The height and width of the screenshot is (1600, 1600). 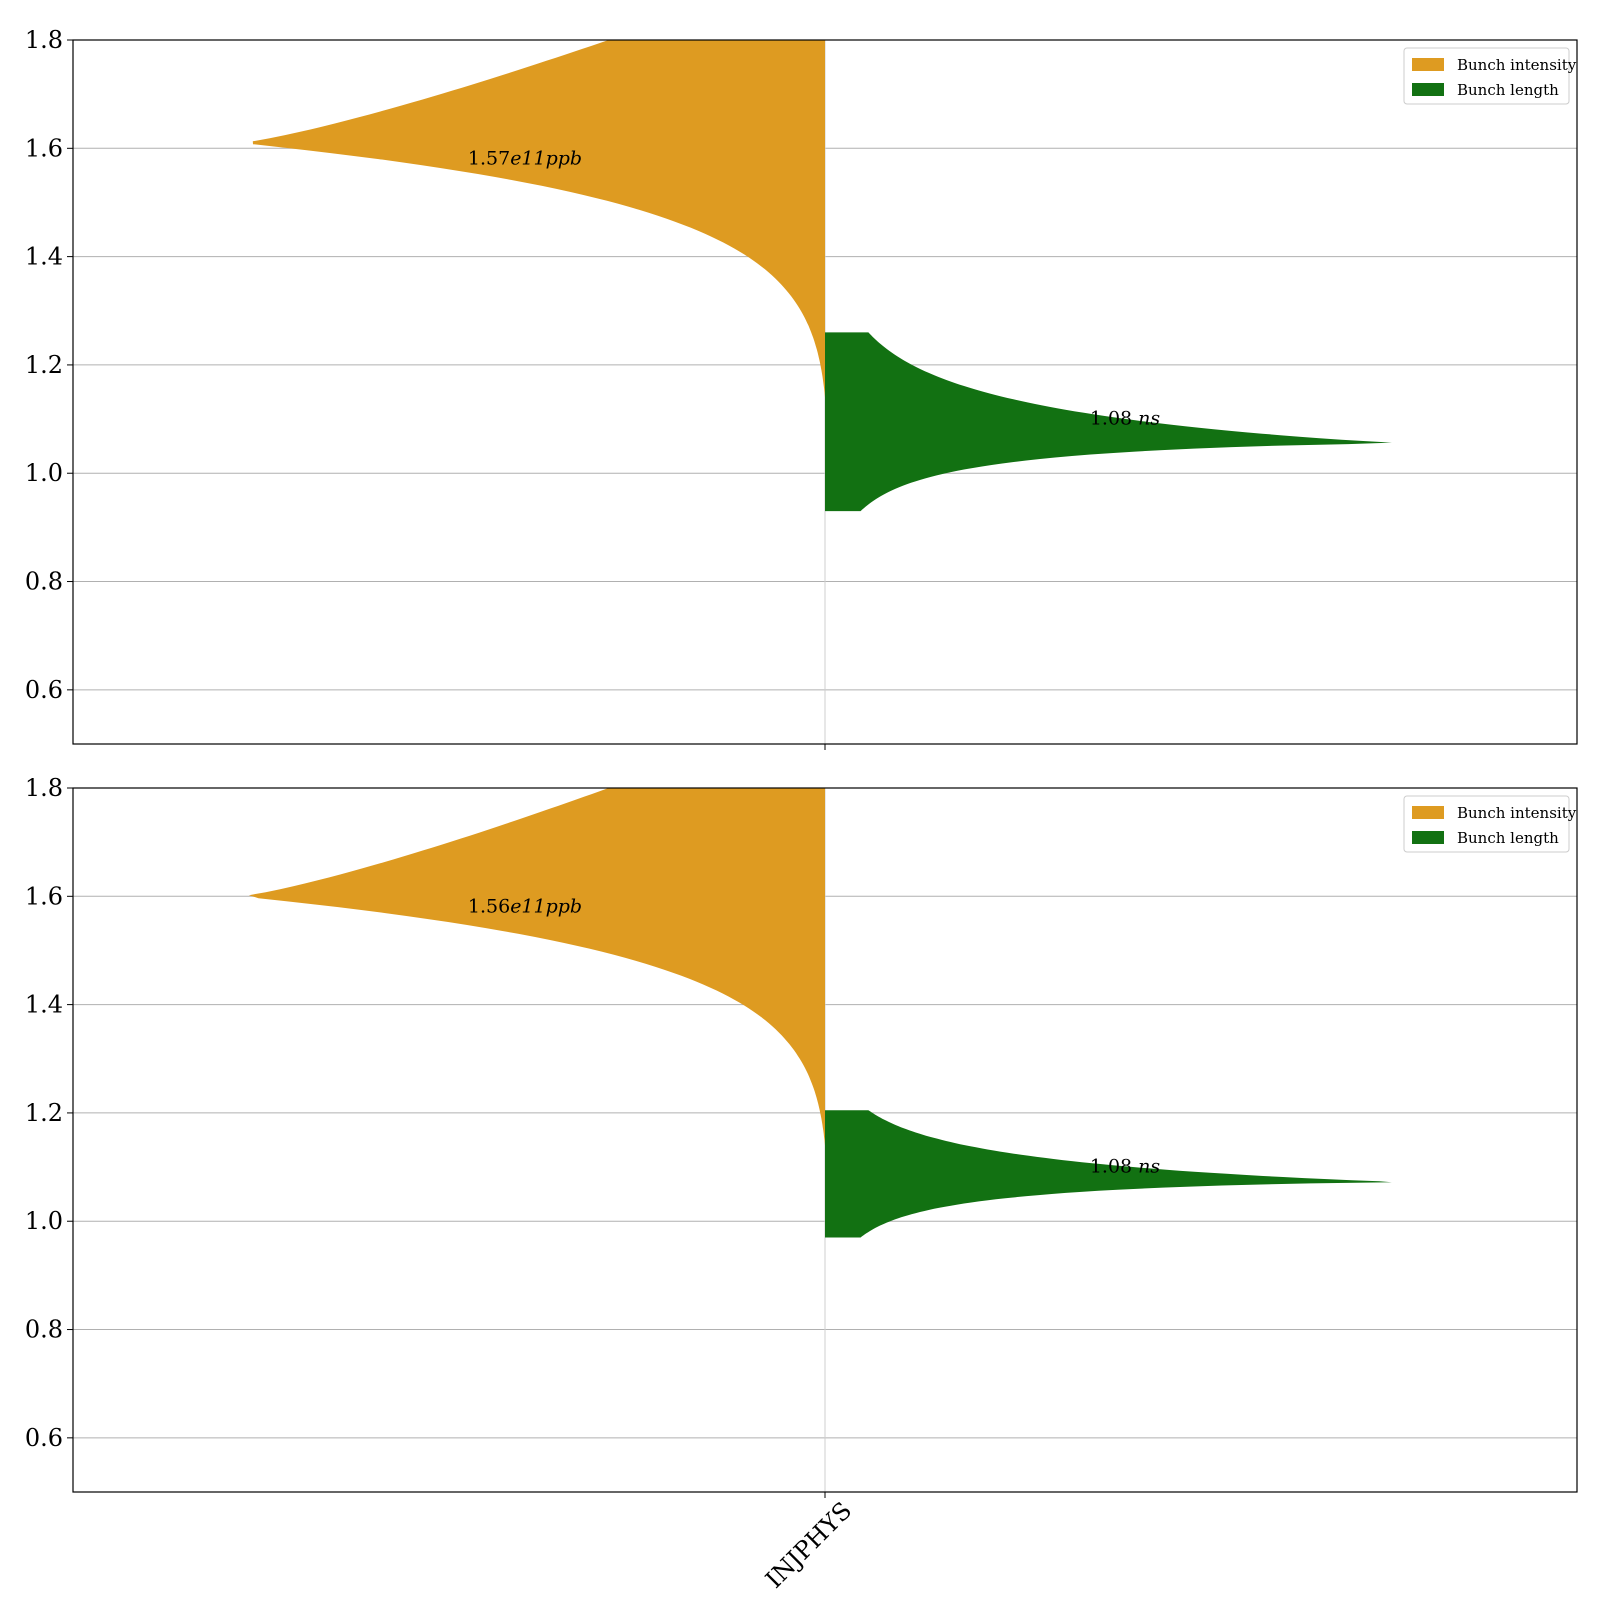 I want to click on annotation-bunch-intensity: 1.57e11ppb, so click(x=525, y=159).